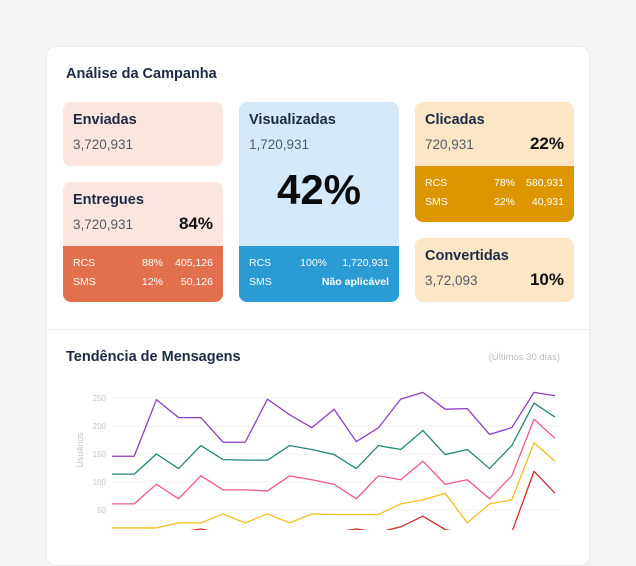 The height and width of the screenshot is (566, 636). I want to click on breakdown-row-rcs: RCS 78% 580,931, so click(494, 184).